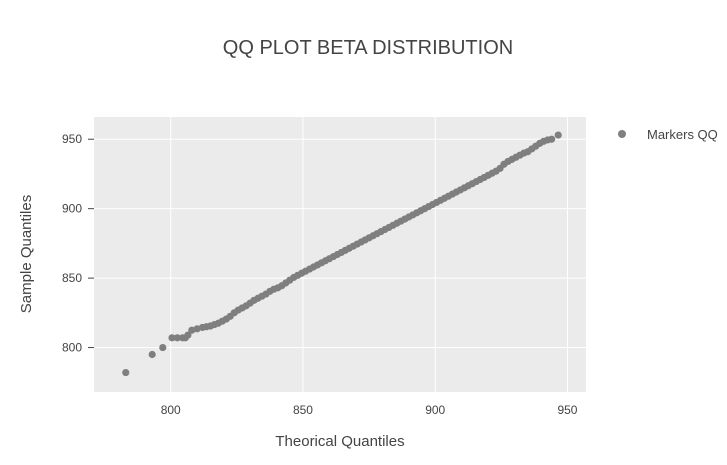  I want to click on x-tick-label: 900, so click(435, 410).